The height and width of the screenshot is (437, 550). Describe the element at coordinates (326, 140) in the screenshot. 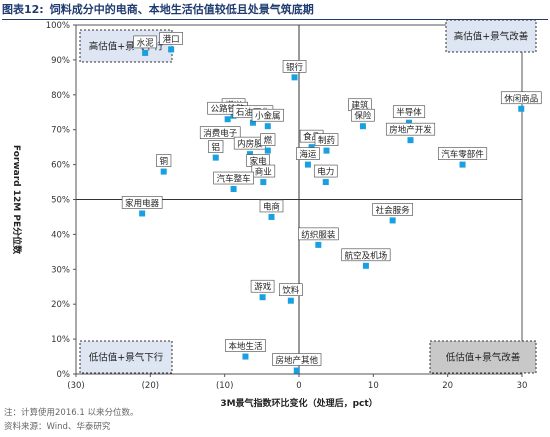

I see `data-label: 制药` at that location.